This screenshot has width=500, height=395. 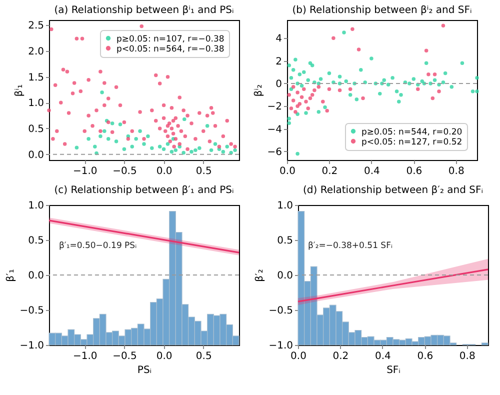 I want to click on y-tick-label: 1.5, so click(x=36, y=78).